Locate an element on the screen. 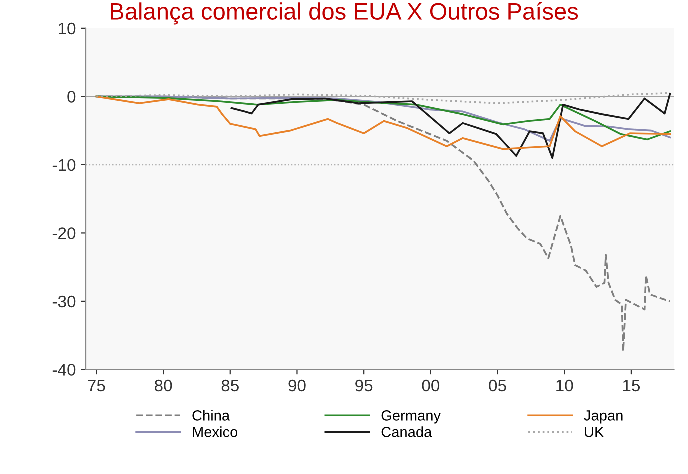 Image resolution: width=688 pixels, height=474 pixels. y-tick-label: -40 is located at coordinates (64, 370).